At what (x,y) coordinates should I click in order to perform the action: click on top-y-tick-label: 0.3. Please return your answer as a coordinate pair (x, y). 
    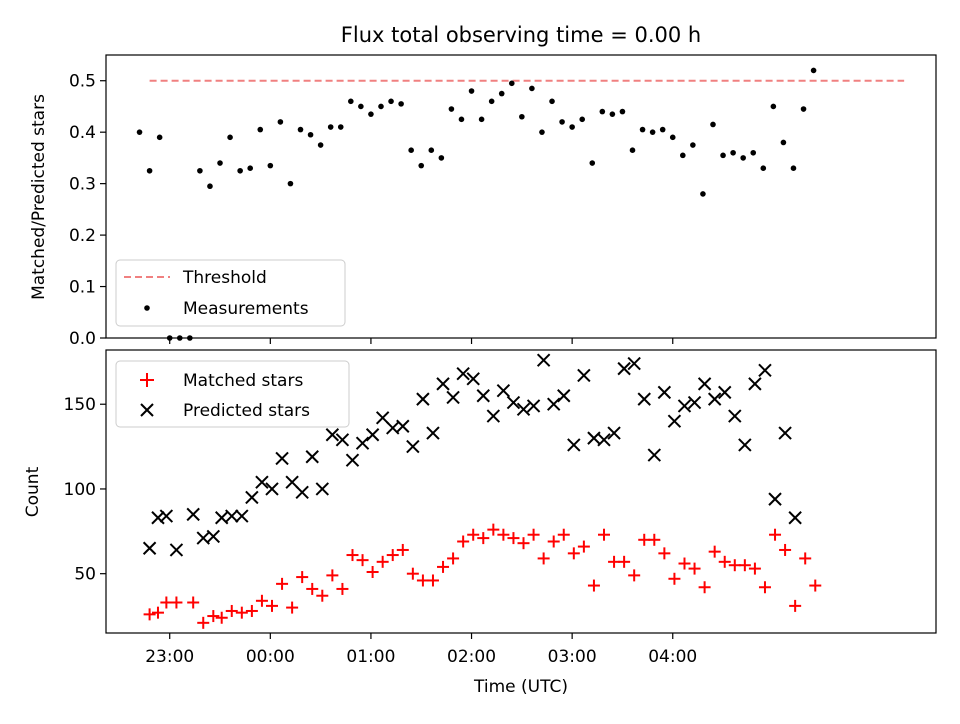
    Looking at the image, I should click on (82, 185).